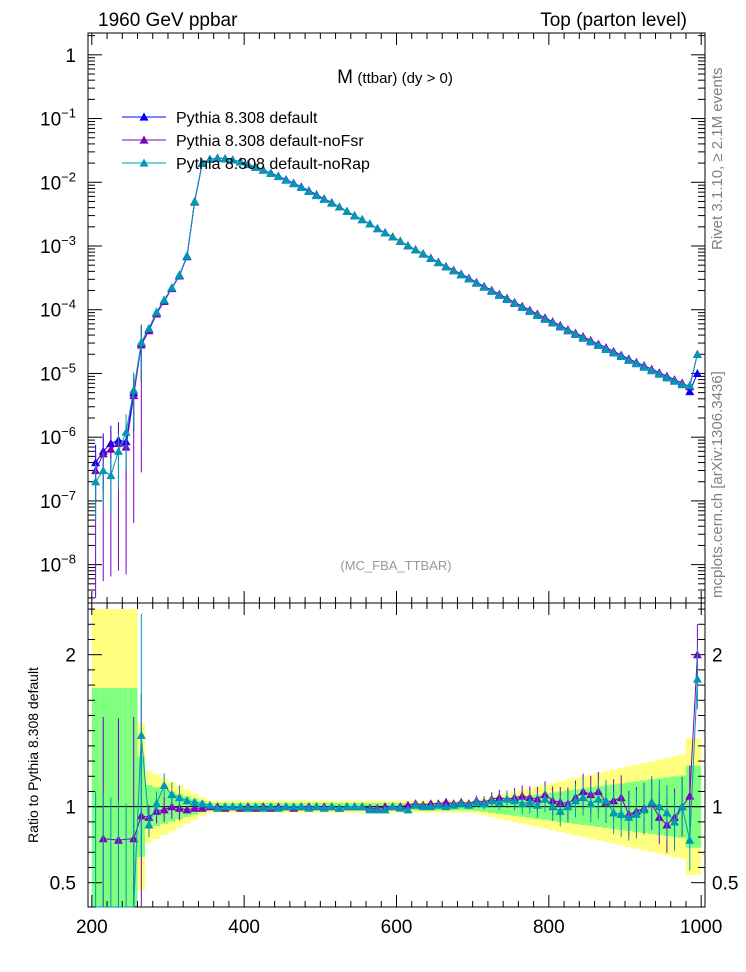  I want to click on header-energy: 1960 GeV ppbar, so click(168, 20).